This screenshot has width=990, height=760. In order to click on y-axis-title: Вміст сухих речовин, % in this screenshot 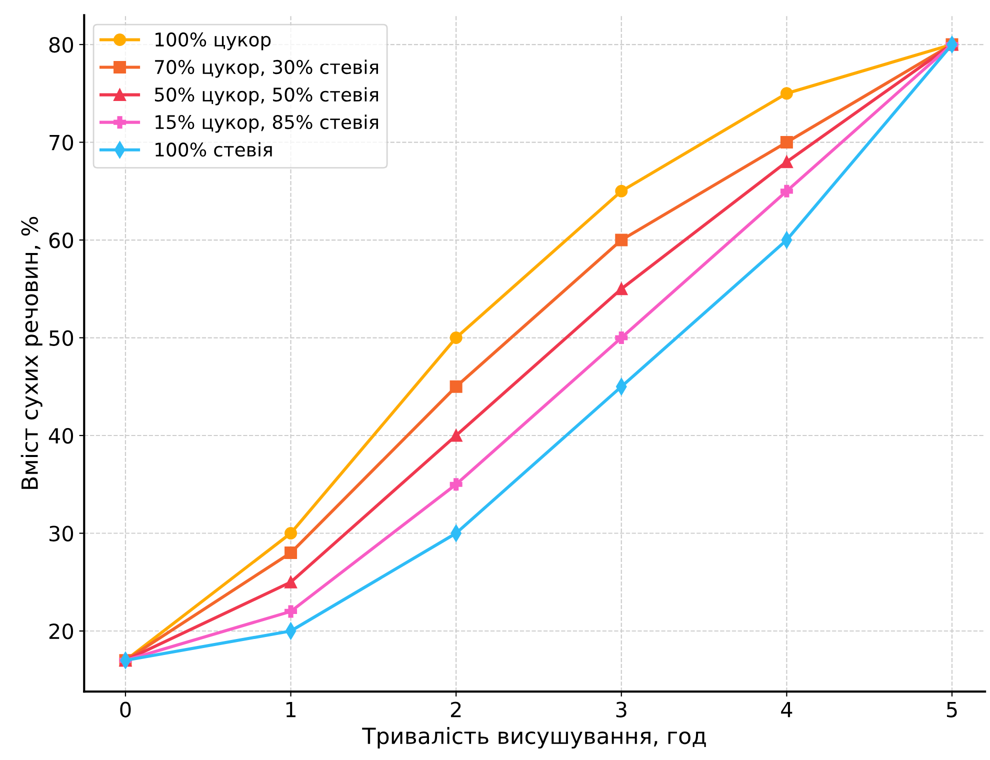, I will do `click(31, 352)`.